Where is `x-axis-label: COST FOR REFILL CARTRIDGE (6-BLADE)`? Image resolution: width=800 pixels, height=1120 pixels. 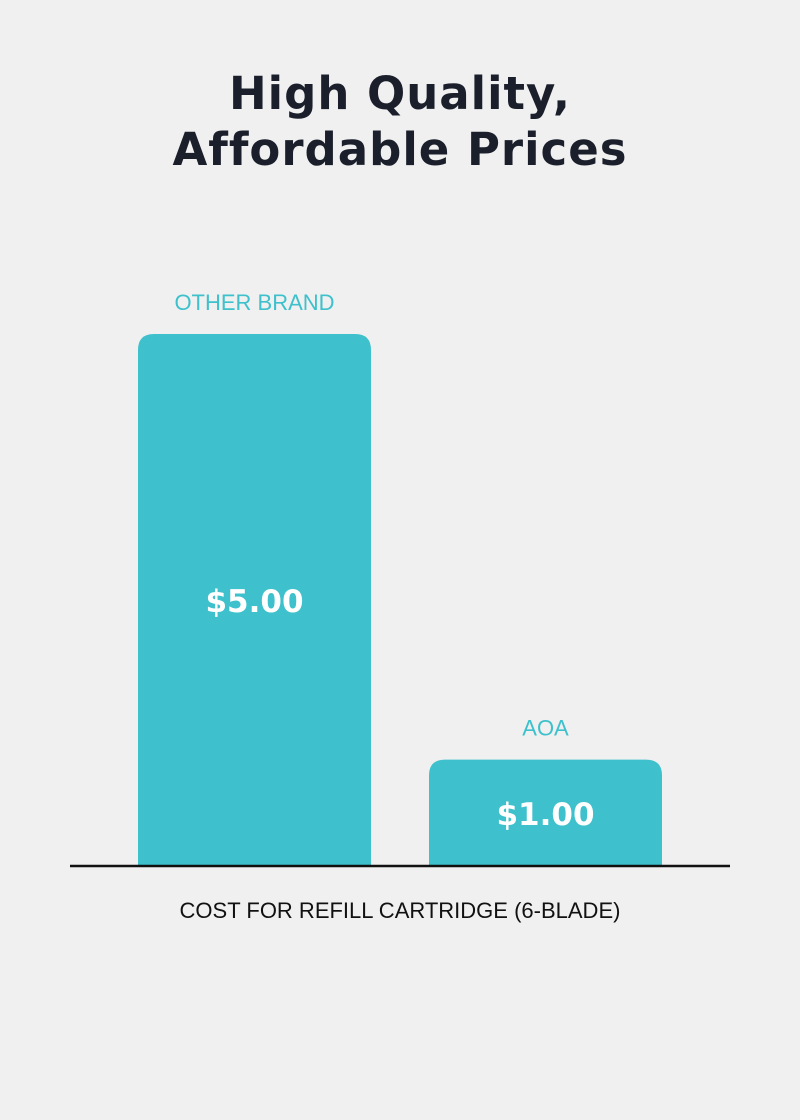
x-axis-label: COST FOR REFILL CARTRIDGE (6-BLADE) is located at coordinates (400, 910).